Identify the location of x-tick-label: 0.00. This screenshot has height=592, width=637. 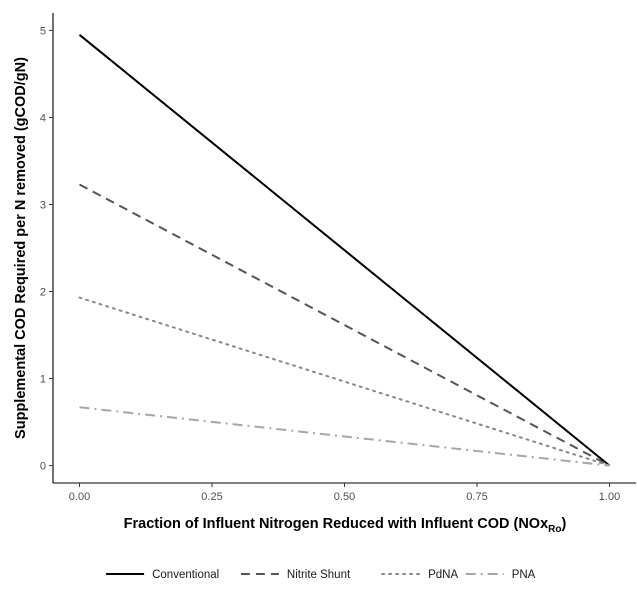
(79, 497).